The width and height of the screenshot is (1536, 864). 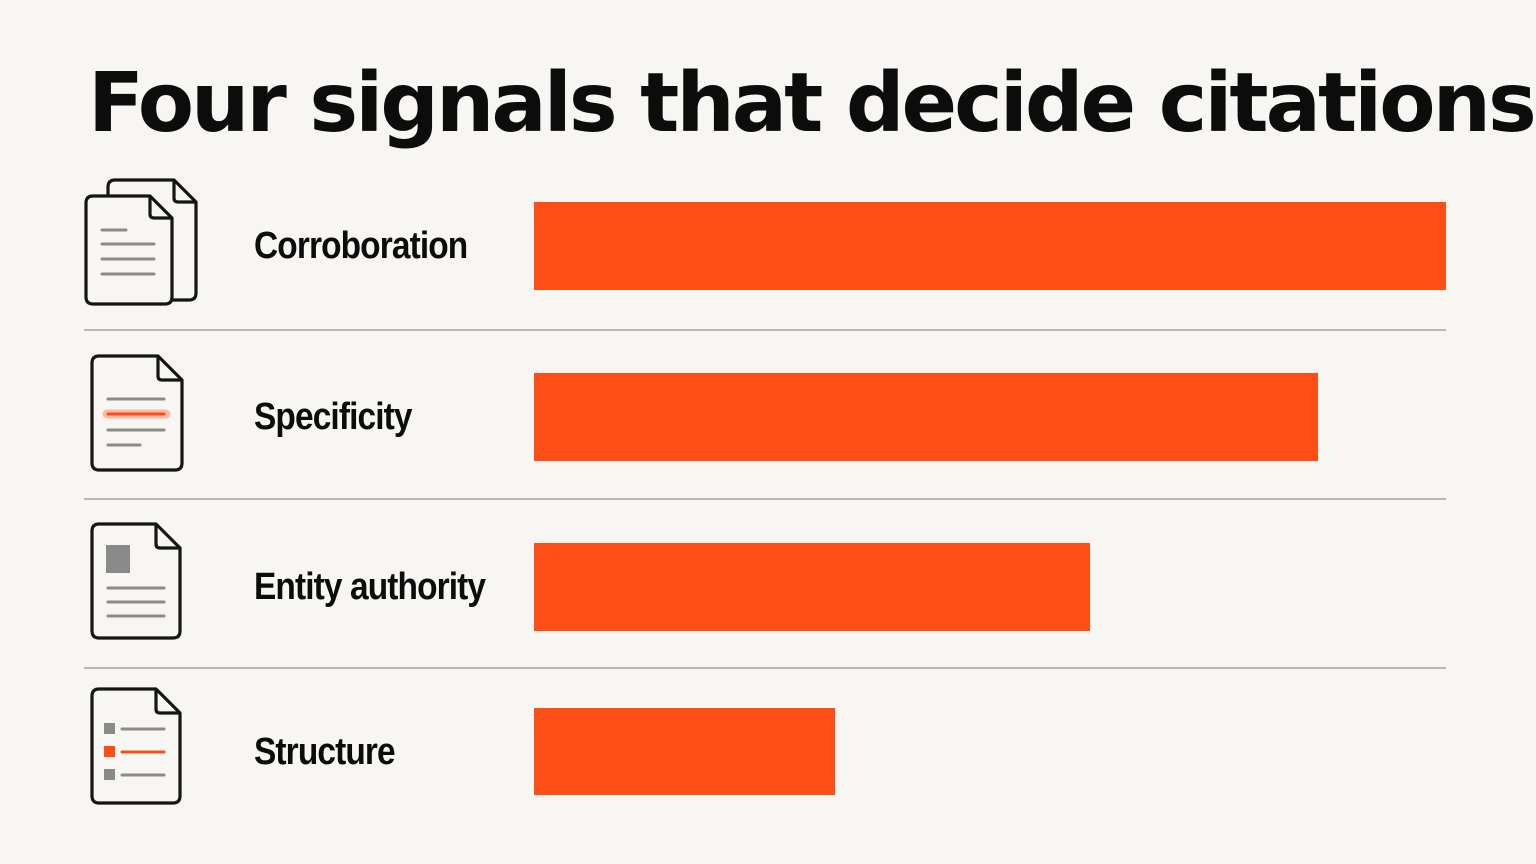 What do you see at coordinates (144, 583) in the screenshot?
I see `profile-document-icon` at bounding box center [144, 583].